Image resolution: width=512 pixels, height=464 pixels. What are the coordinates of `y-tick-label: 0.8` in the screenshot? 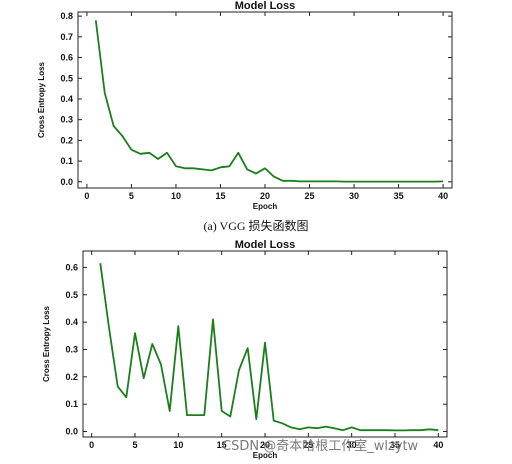 It's located at (66, 16).